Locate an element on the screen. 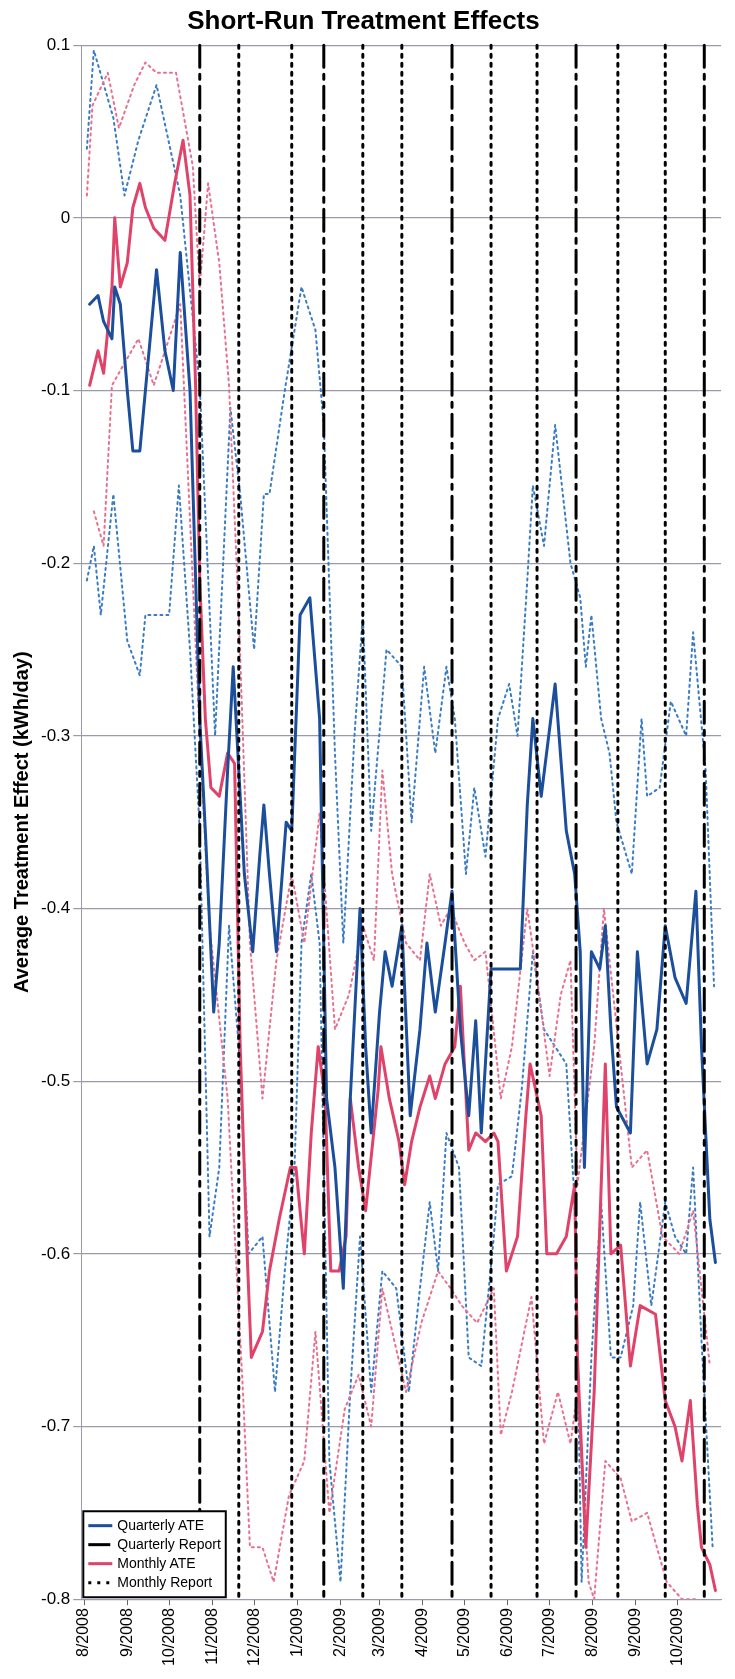 Image resolution: width=735 pixels, height=1679 pixels. x-tick-label: 11/2008 is located at coordinates (211, 1636).